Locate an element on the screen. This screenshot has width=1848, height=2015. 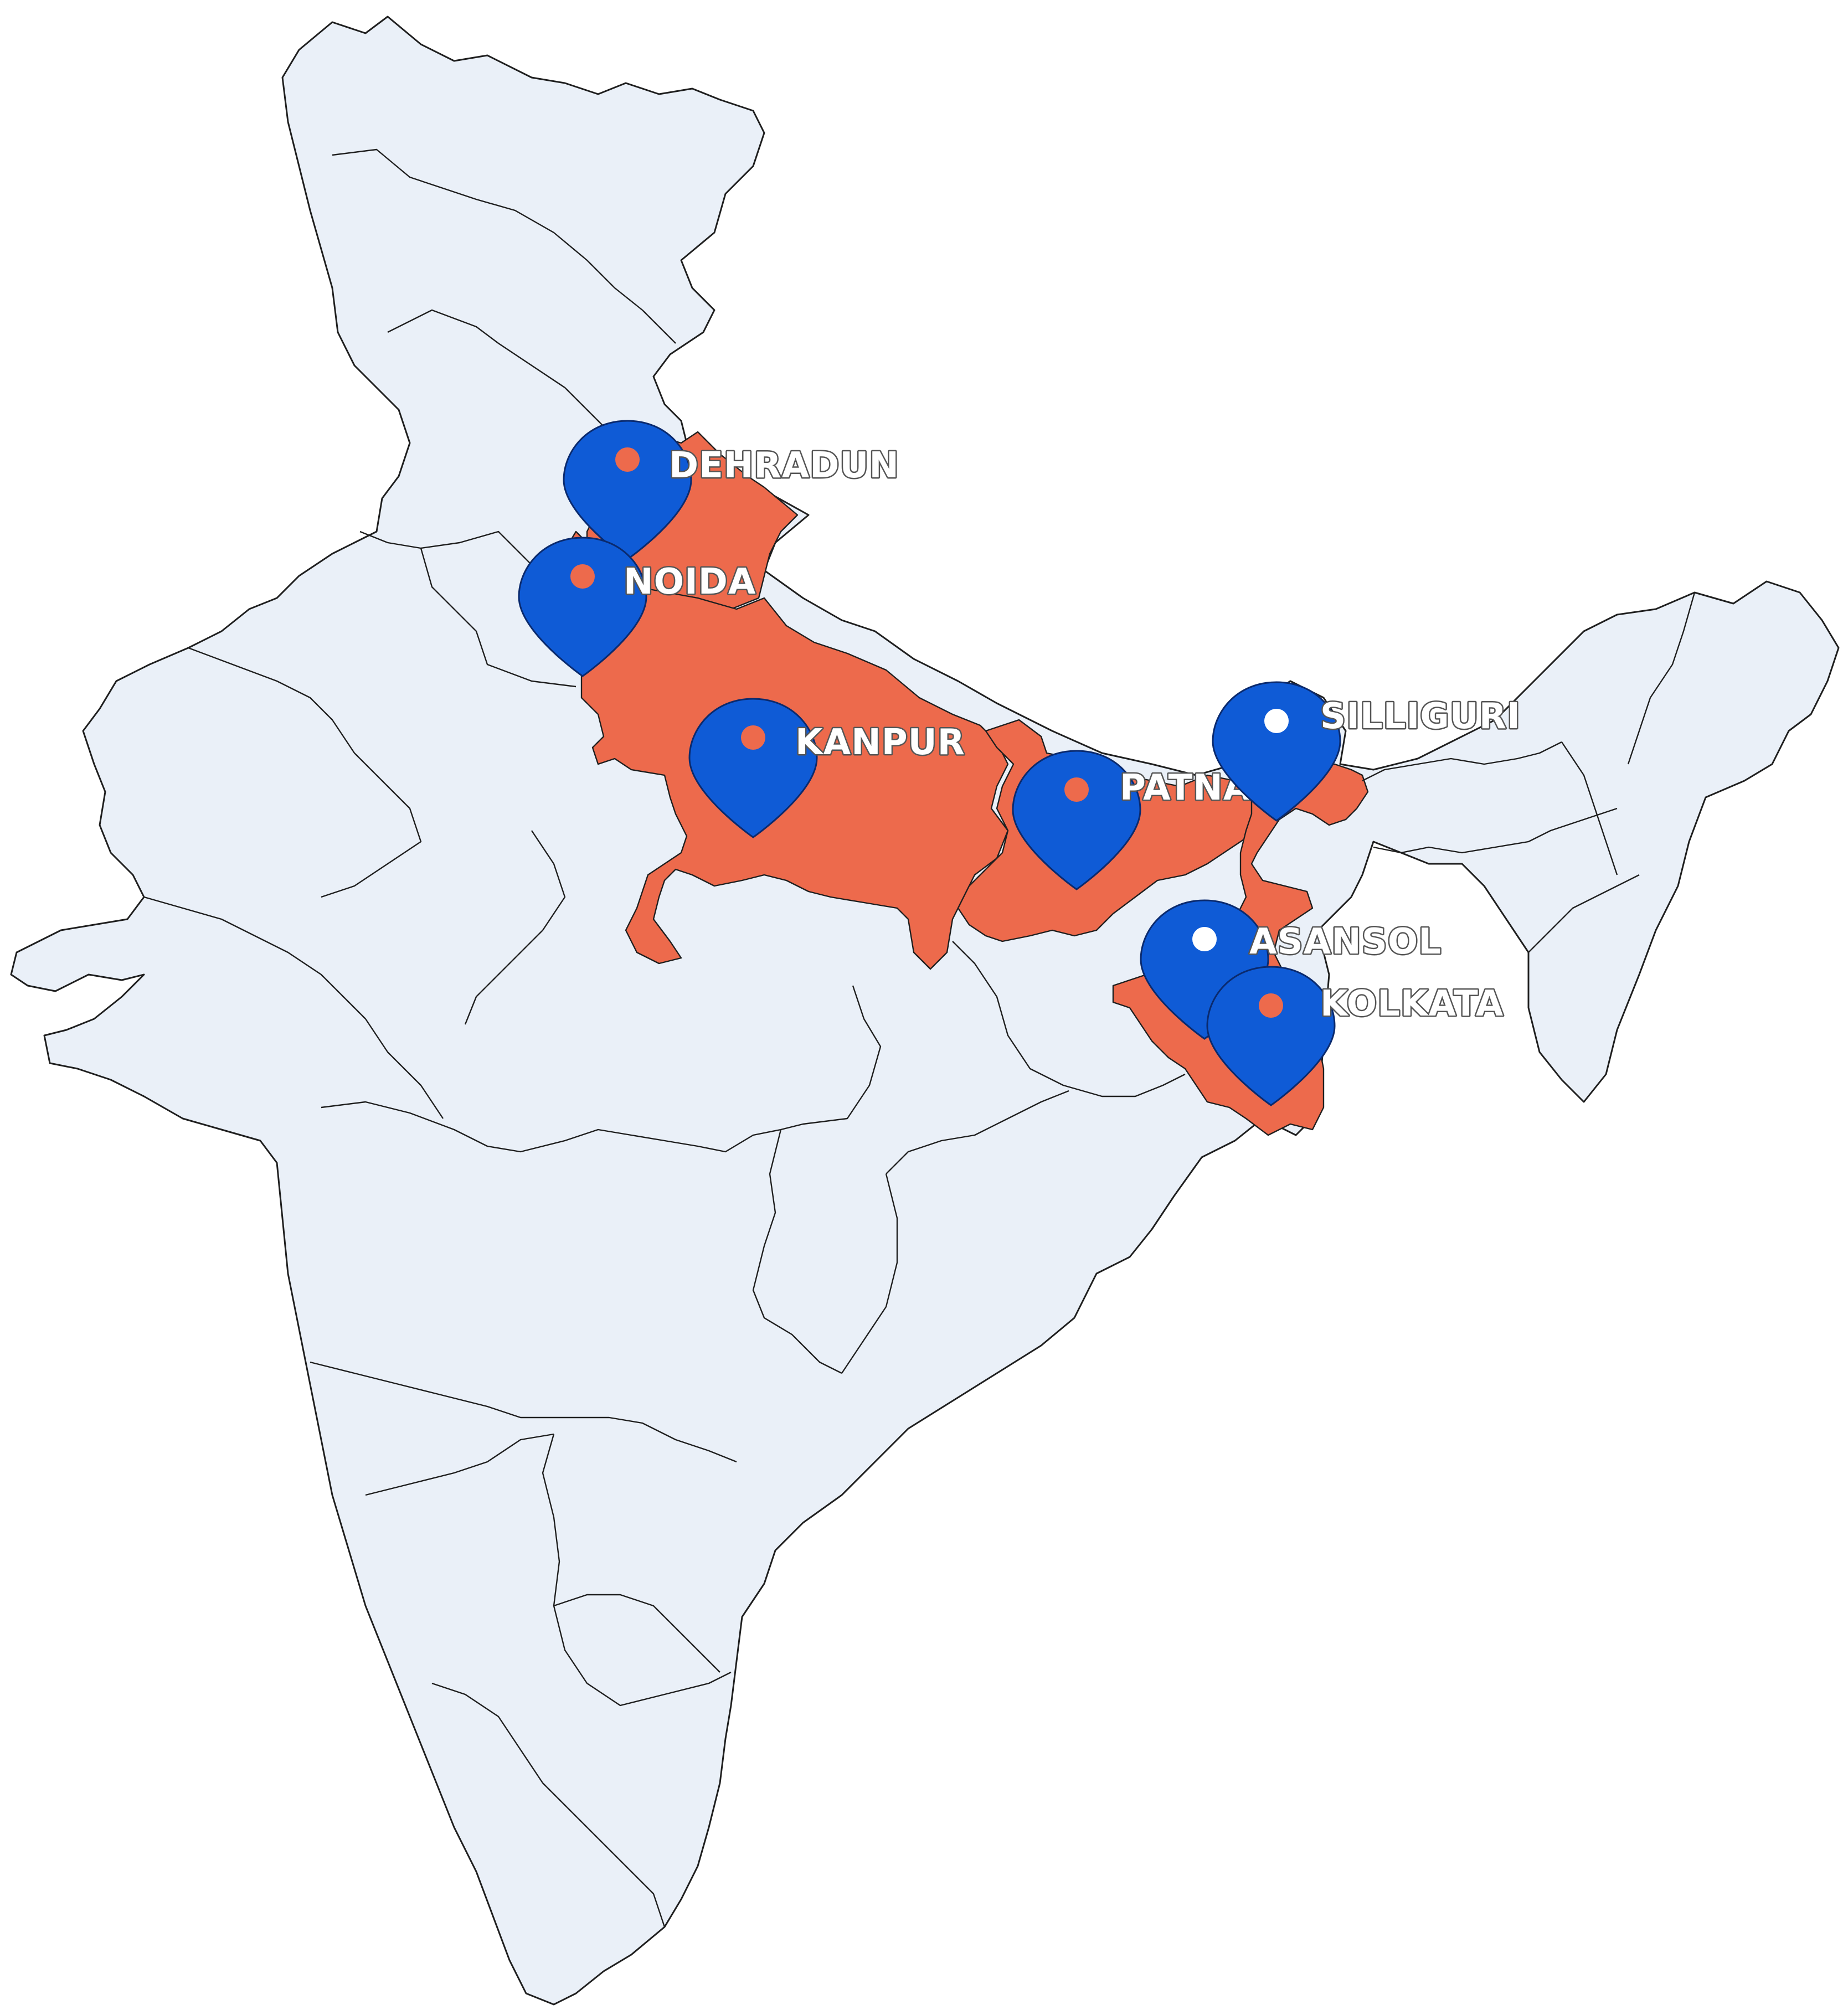
city-label: KANPUR is located at coordinates (880, 742).